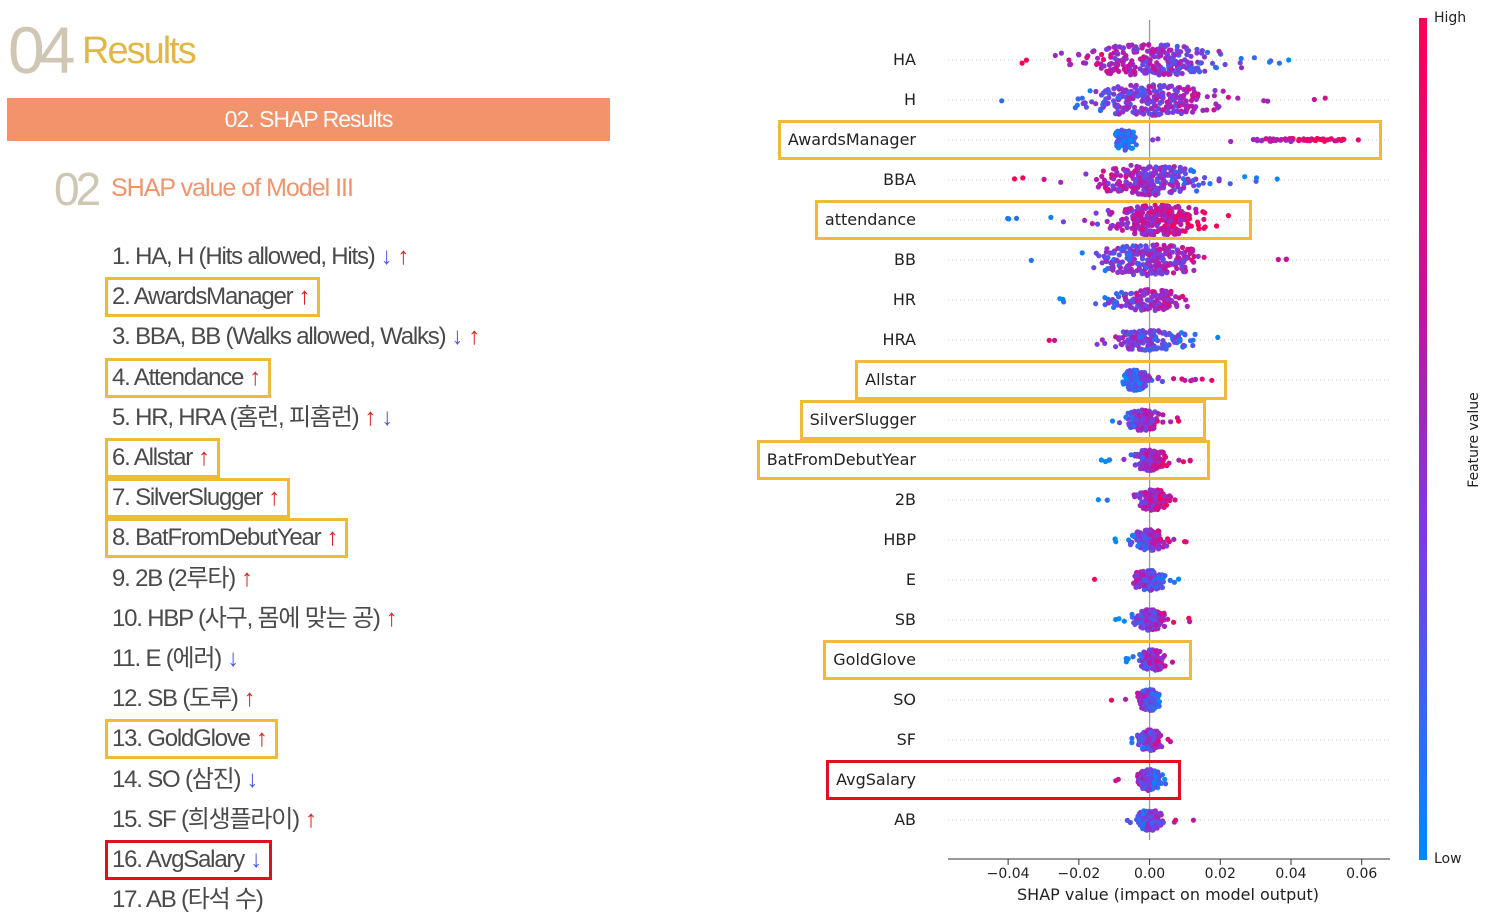 Image resolution: width=1488 pixels, height=917 pixels. I want to click on ranking-item: 4. Attendance ↑, so click(186, 378).